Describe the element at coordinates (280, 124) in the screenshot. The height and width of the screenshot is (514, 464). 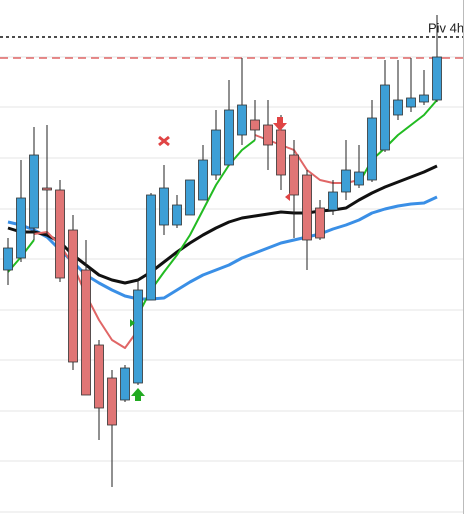
I see `signal-down` at that location.